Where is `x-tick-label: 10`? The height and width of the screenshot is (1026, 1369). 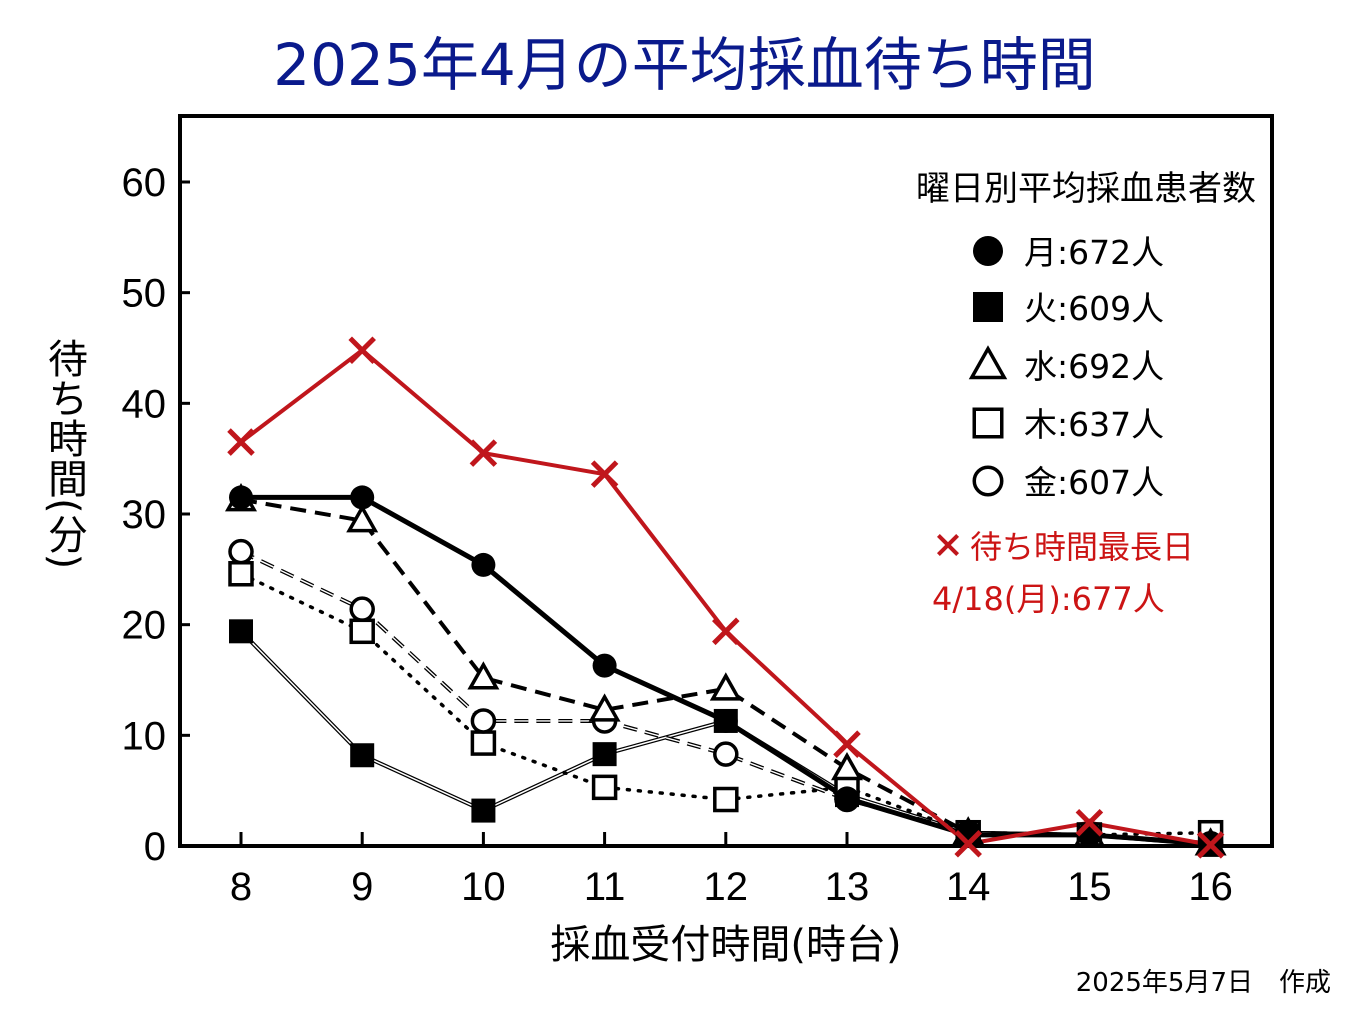
x-tick-label: 10 is located at coordinates (483, 887).